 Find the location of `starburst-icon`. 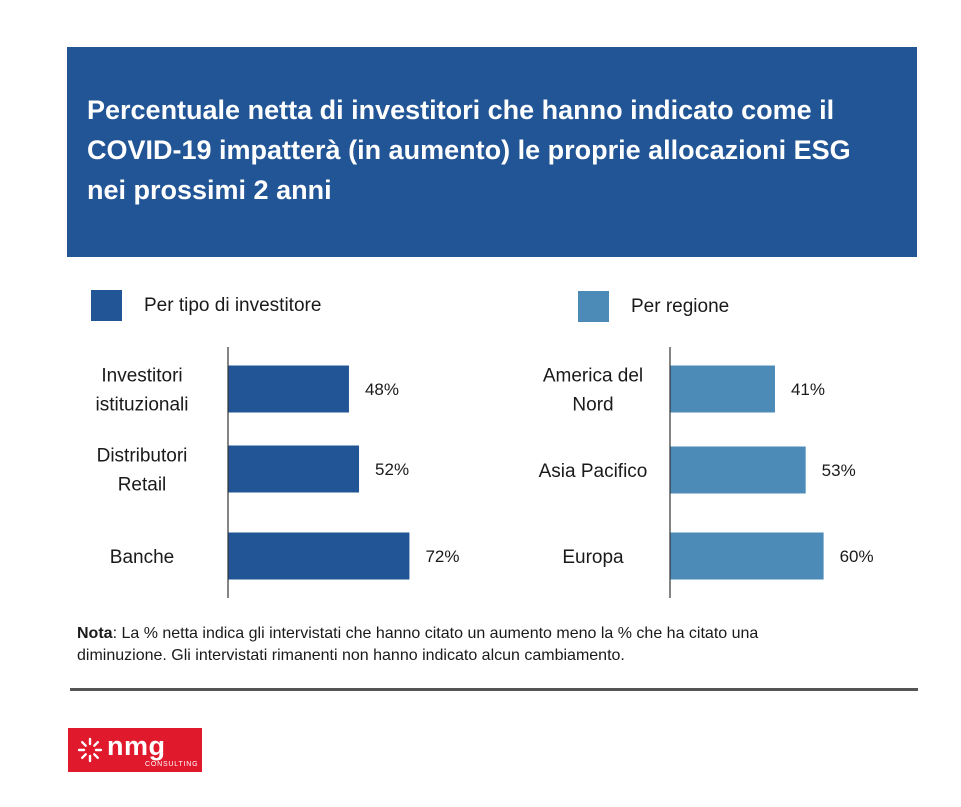

starburst-icon is located at coordinates (90, 750).